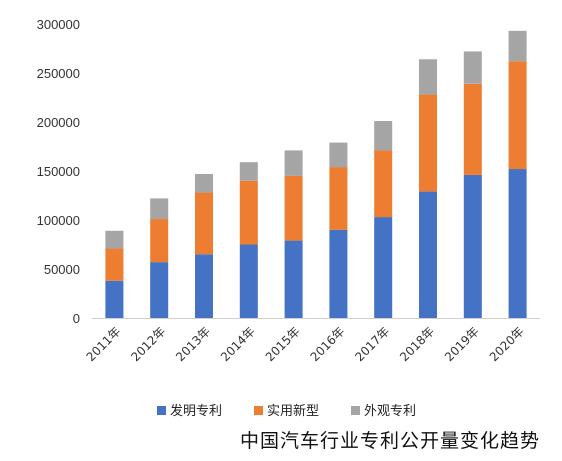 This screenshot has width=562, height=461. What do you see at coordinates (293, 279) in the screenshot?
I see `bar-segment-1-2015年` at bounding box center [293, 279].